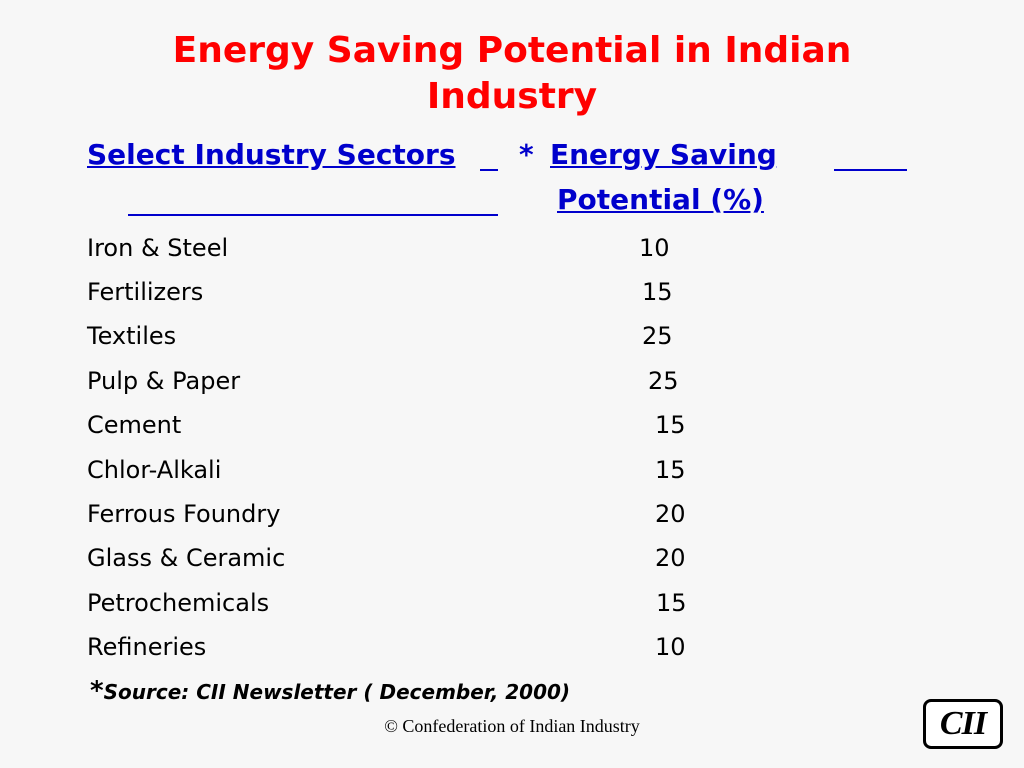  What do you see at coordinates (512, 50) in the screenshot?
I see `slide-title-line-1: Energy Saving Potential in Indian` at bounding box center [512, 50].